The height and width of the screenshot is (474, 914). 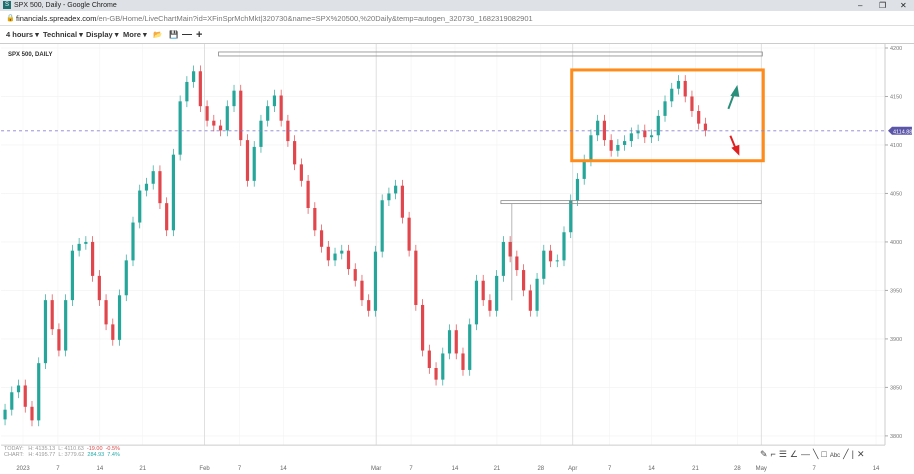 I want to click on fib-icon: ☰, so click(x=782, y=454).